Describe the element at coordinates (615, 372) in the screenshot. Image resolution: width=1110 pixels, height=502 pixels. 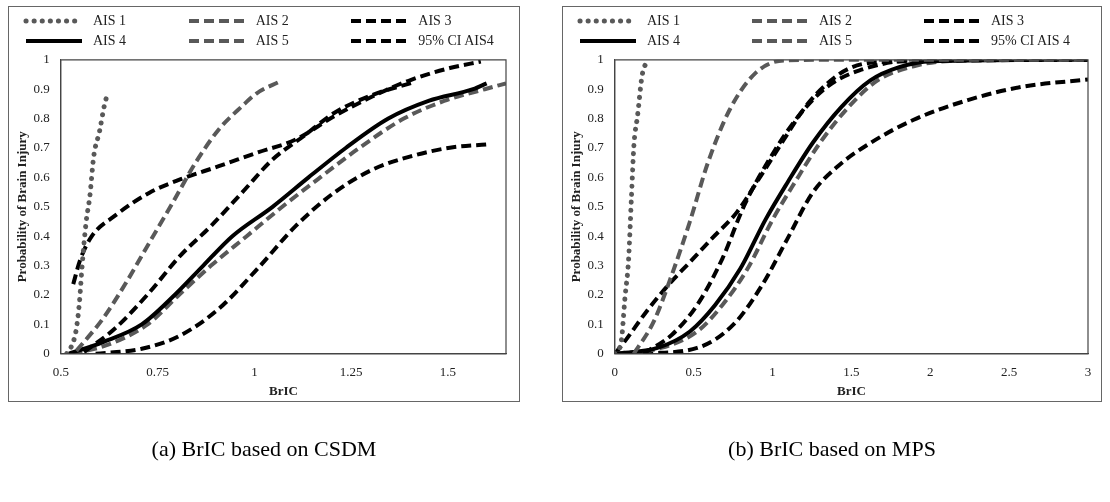
I see `x-tick-label: 0` at that location.